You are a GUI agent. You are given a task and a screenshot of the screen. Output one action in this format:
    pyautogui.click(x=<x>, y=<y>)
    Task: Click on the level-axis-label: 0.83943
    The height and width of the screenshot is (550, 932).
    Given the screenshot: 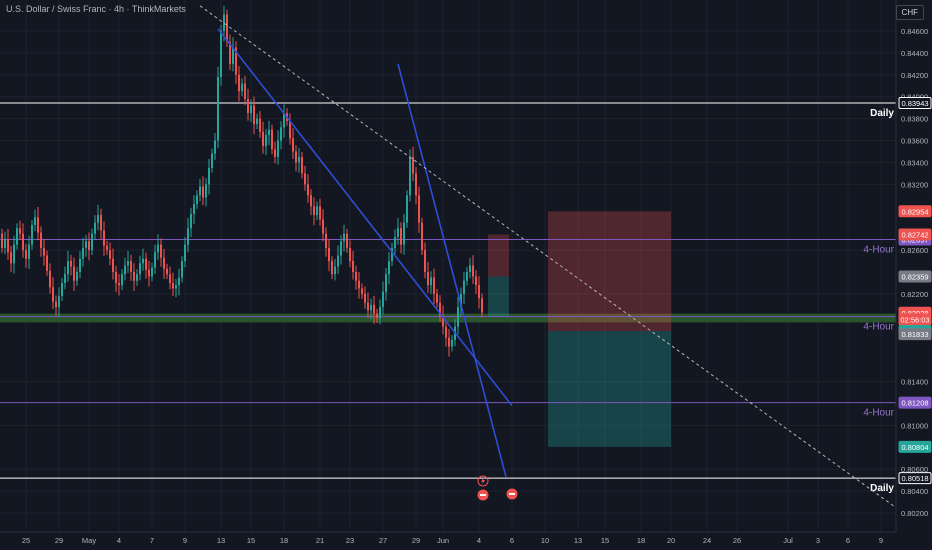 What is the action you would take?
    pyautogui.click(x=914, y=103)
    